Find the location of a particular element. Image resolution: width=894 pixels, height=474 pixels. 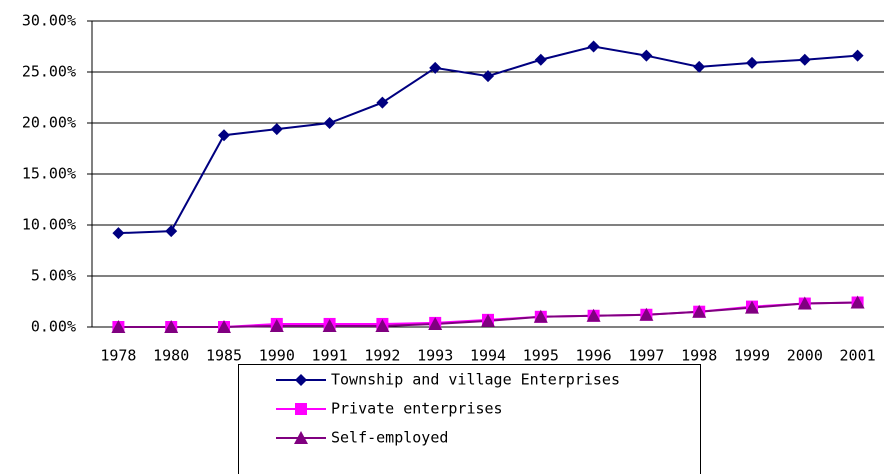

x-tick-label: 1996 is located at coordinates (594, 356).